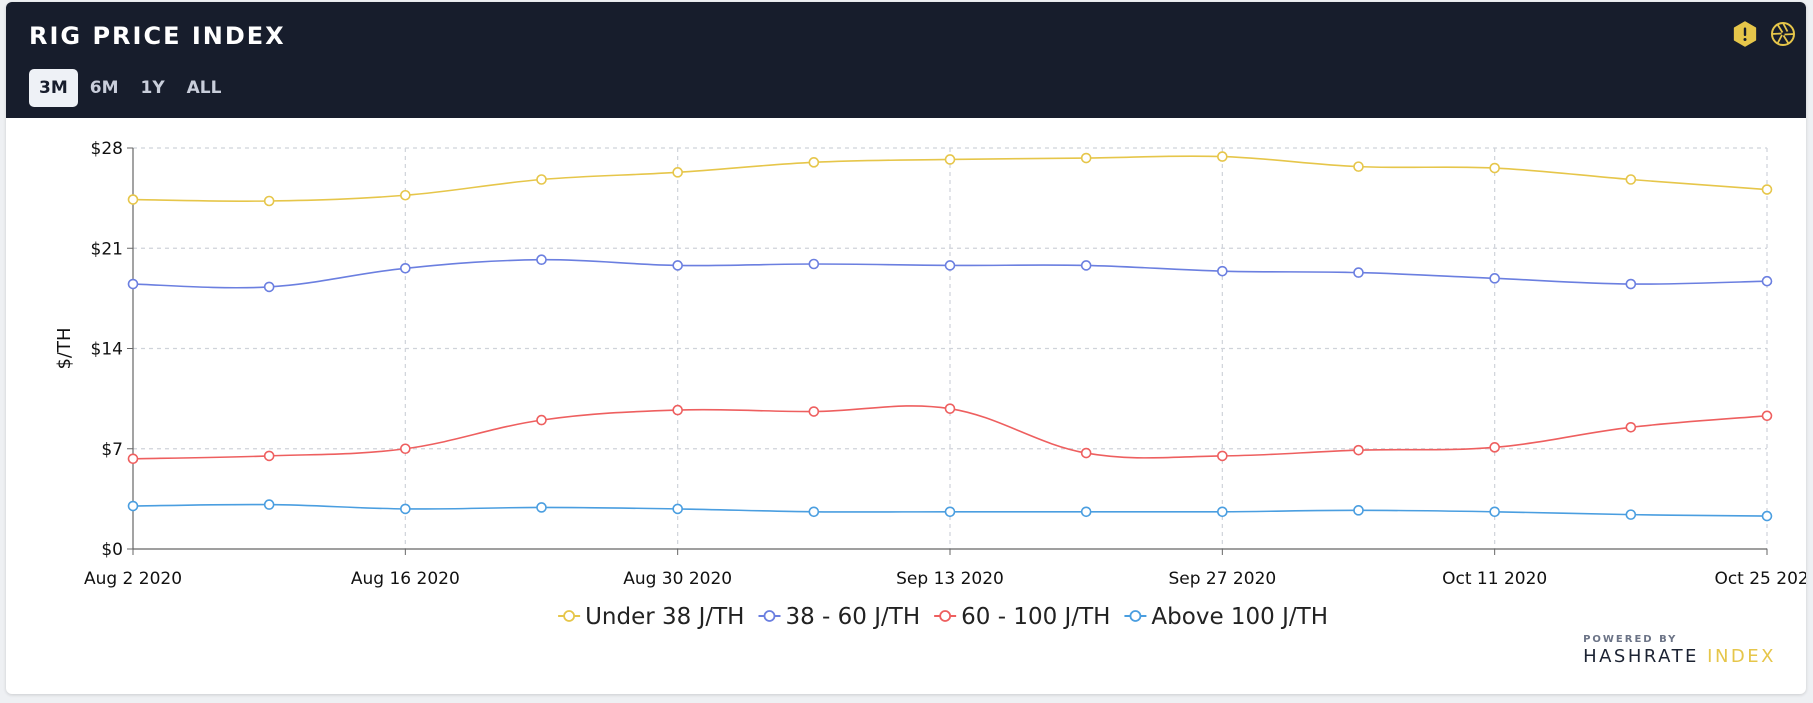 The image size is (1813, 703). I want to click on brand-logo: POWERED BY HASHRATE INDEX, so click(1679, 650).